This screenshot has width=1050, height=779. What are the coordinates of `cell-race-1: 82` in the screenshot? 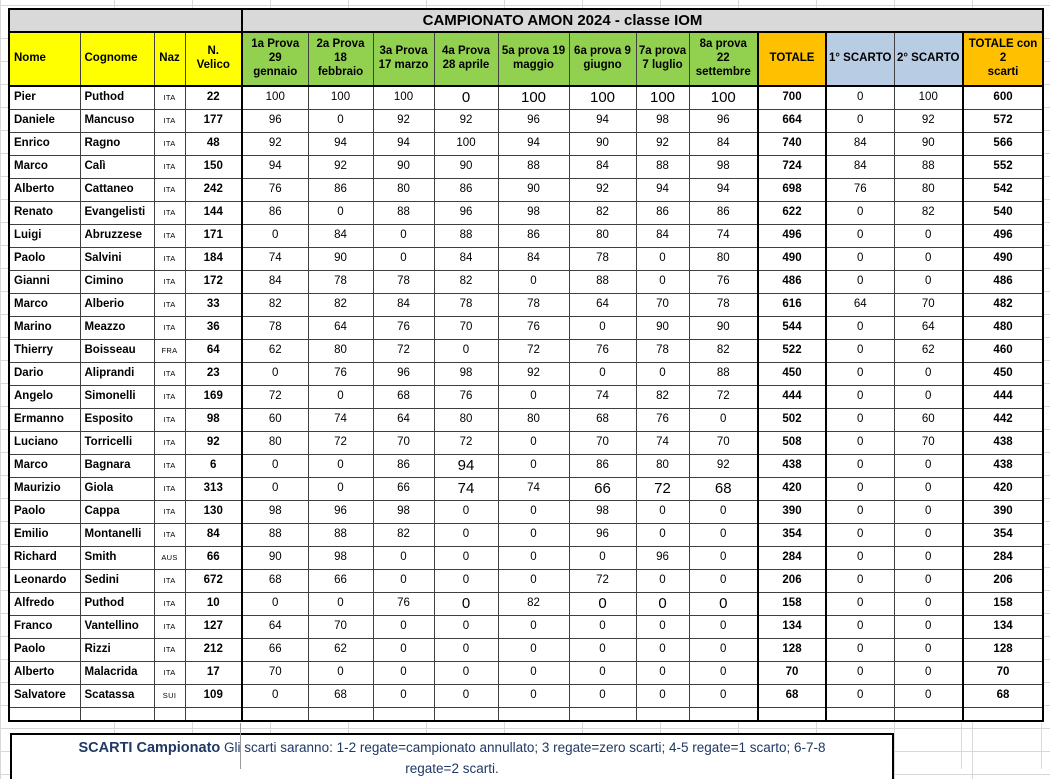 It's located at (275, 304).